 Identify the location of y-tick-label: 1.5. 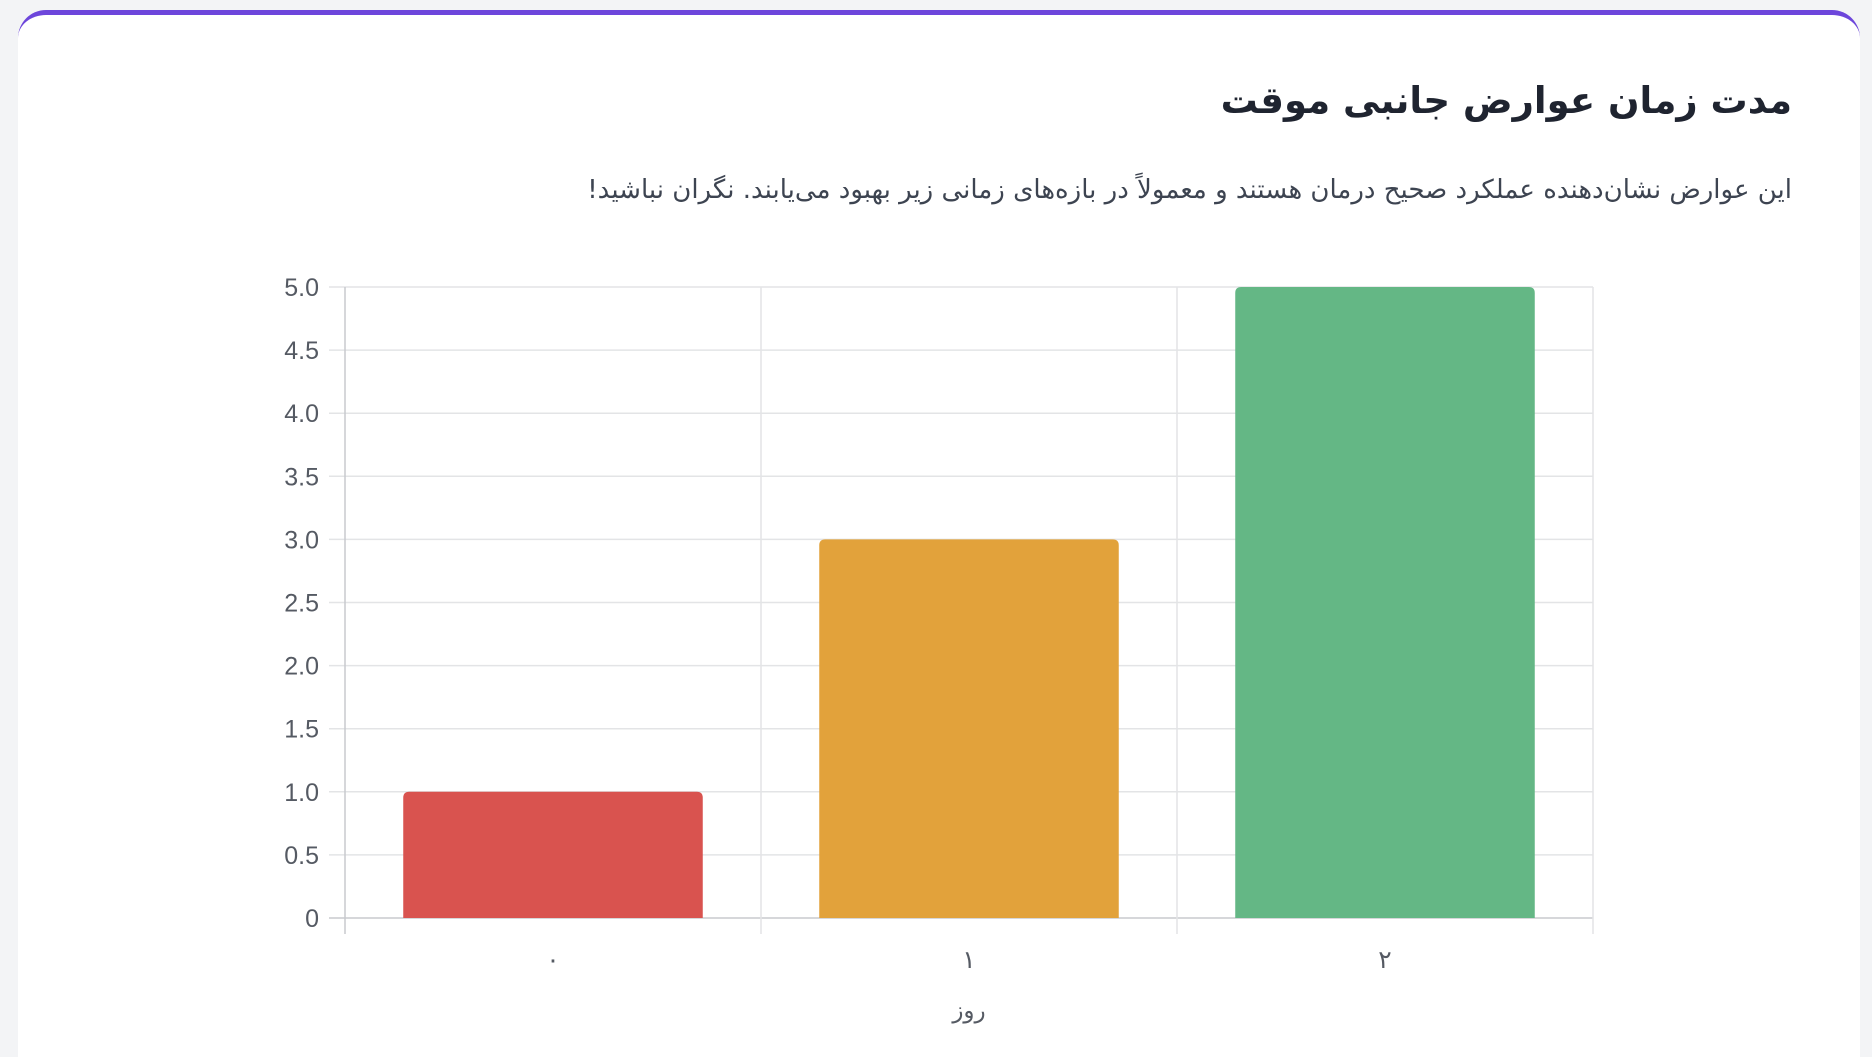
(301, 730).